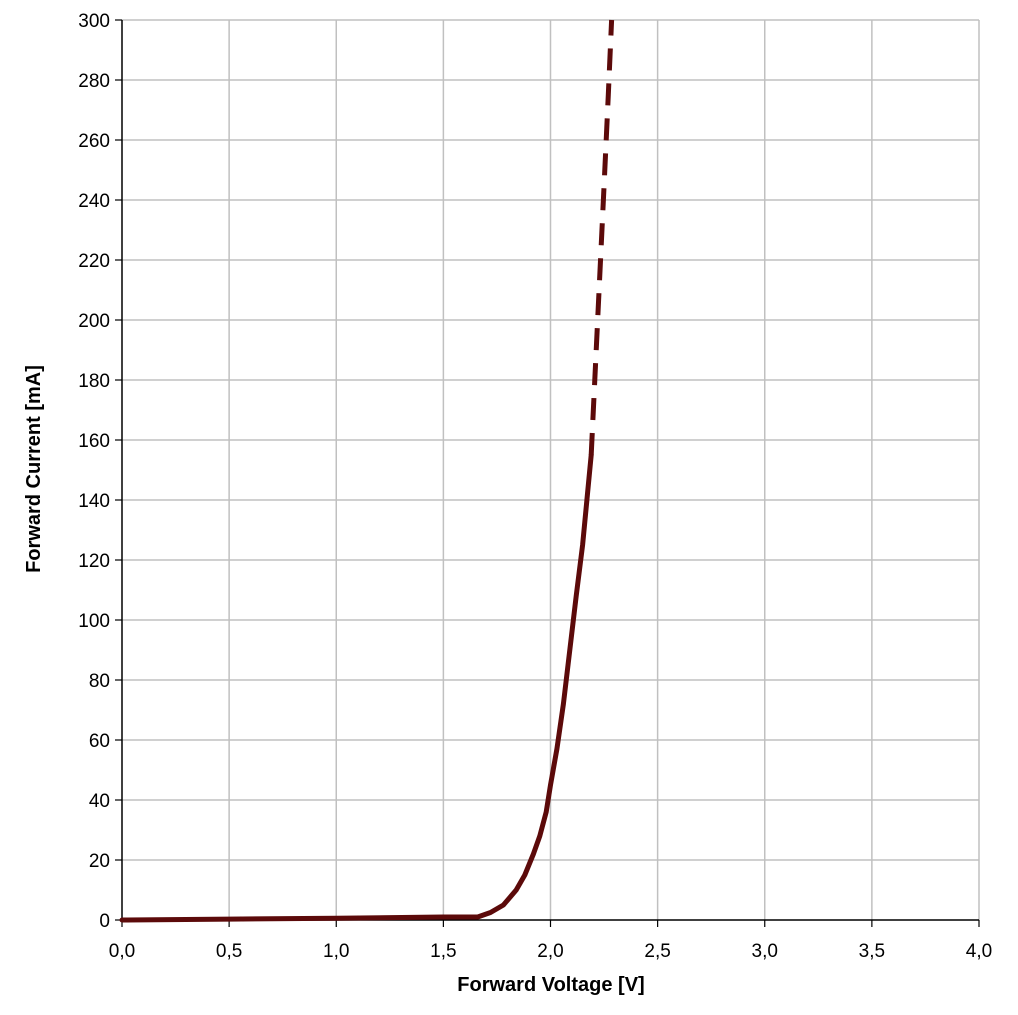 The image size is (1018, 1015). What do you see at coordinates (99, 801) in the screenshot?
I see `y-tick-label: 40` at bounding box center [99, 801].